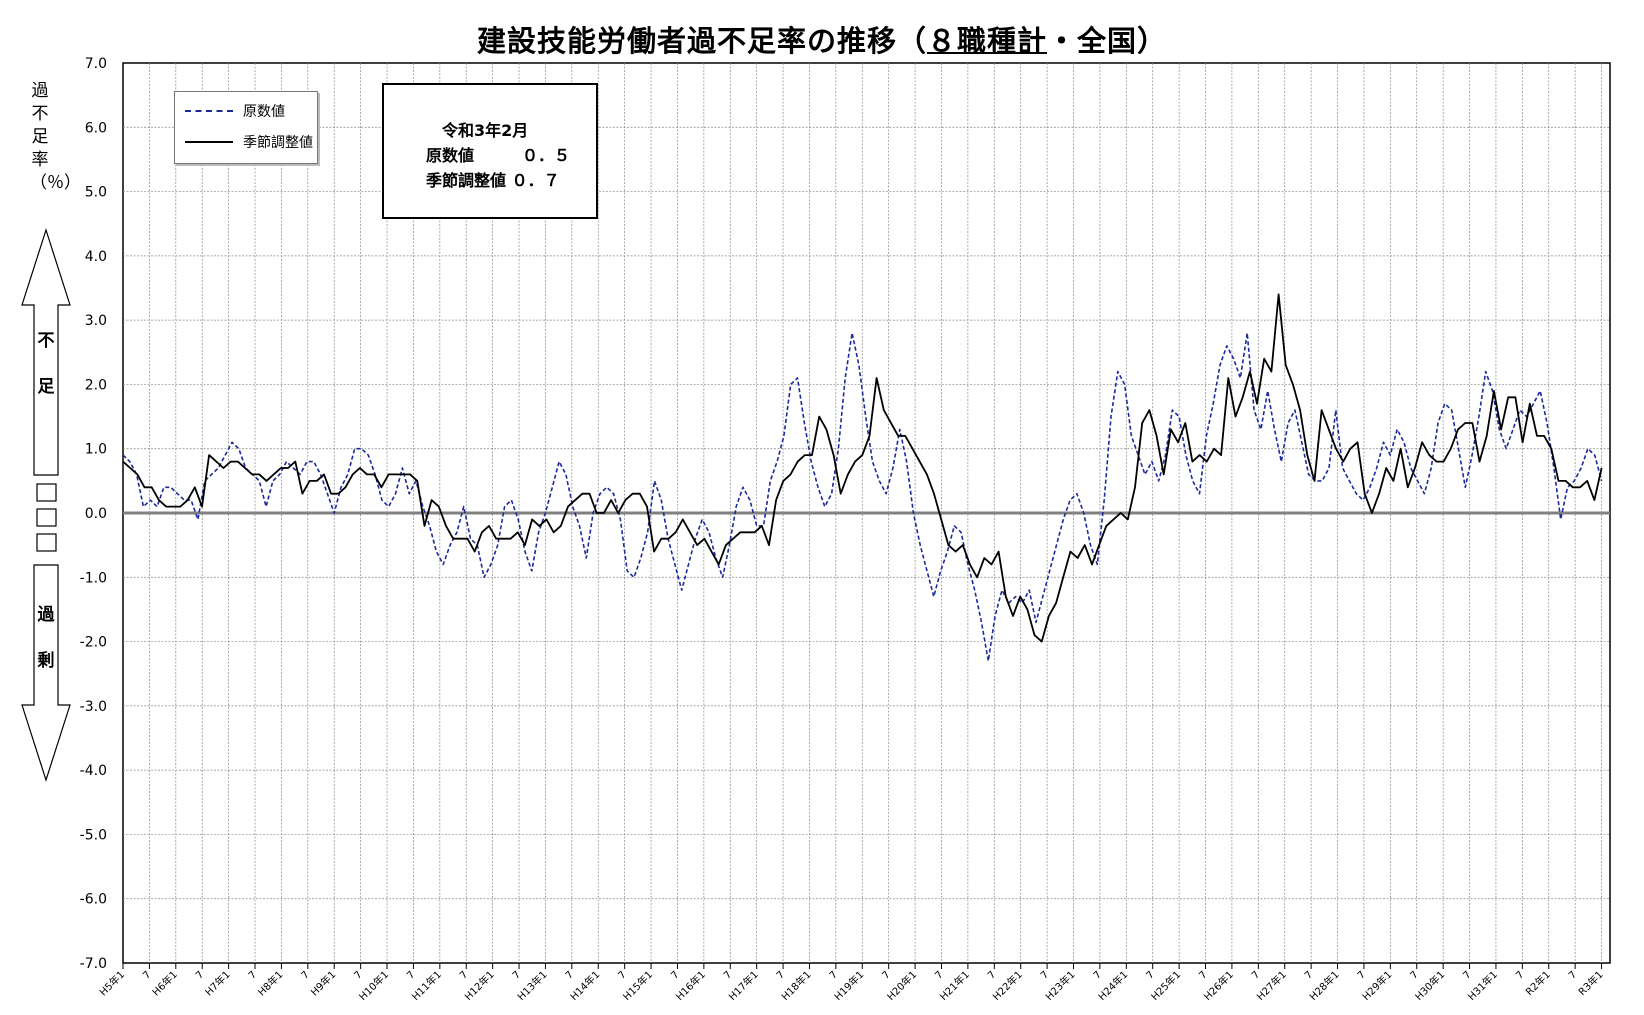  What do you see at coordinates (112, 983) in the screenshot?
I see `x-tick-label: H5年1` at bounding box center [112, 983].